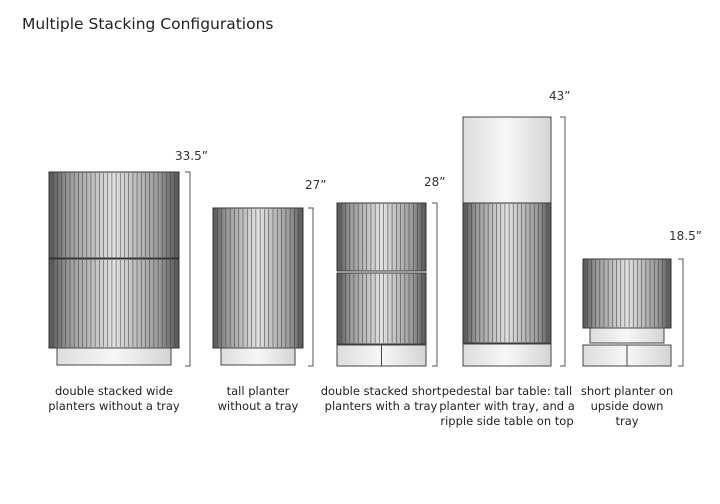  Describe the element at coordinates (507, 160) in the screenshot. I see `ripple-side-table` at that location.